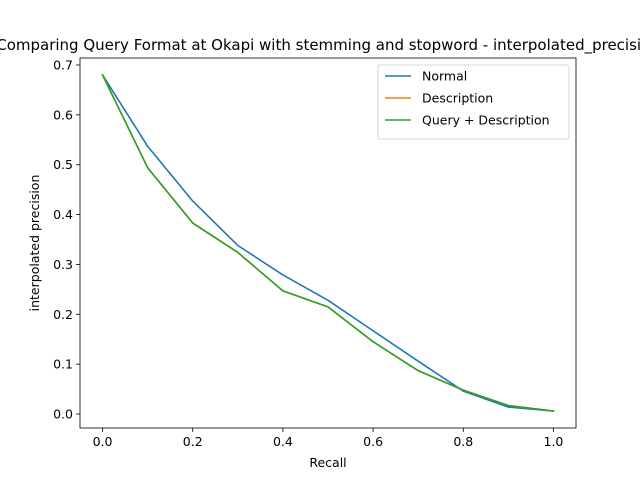 The width and height of the screenshot is (640, 480). What do you see at coordinates (63, 414) in the screenshot?
I see `y-tick-label: 0.0` at bounding box center [63, 414].